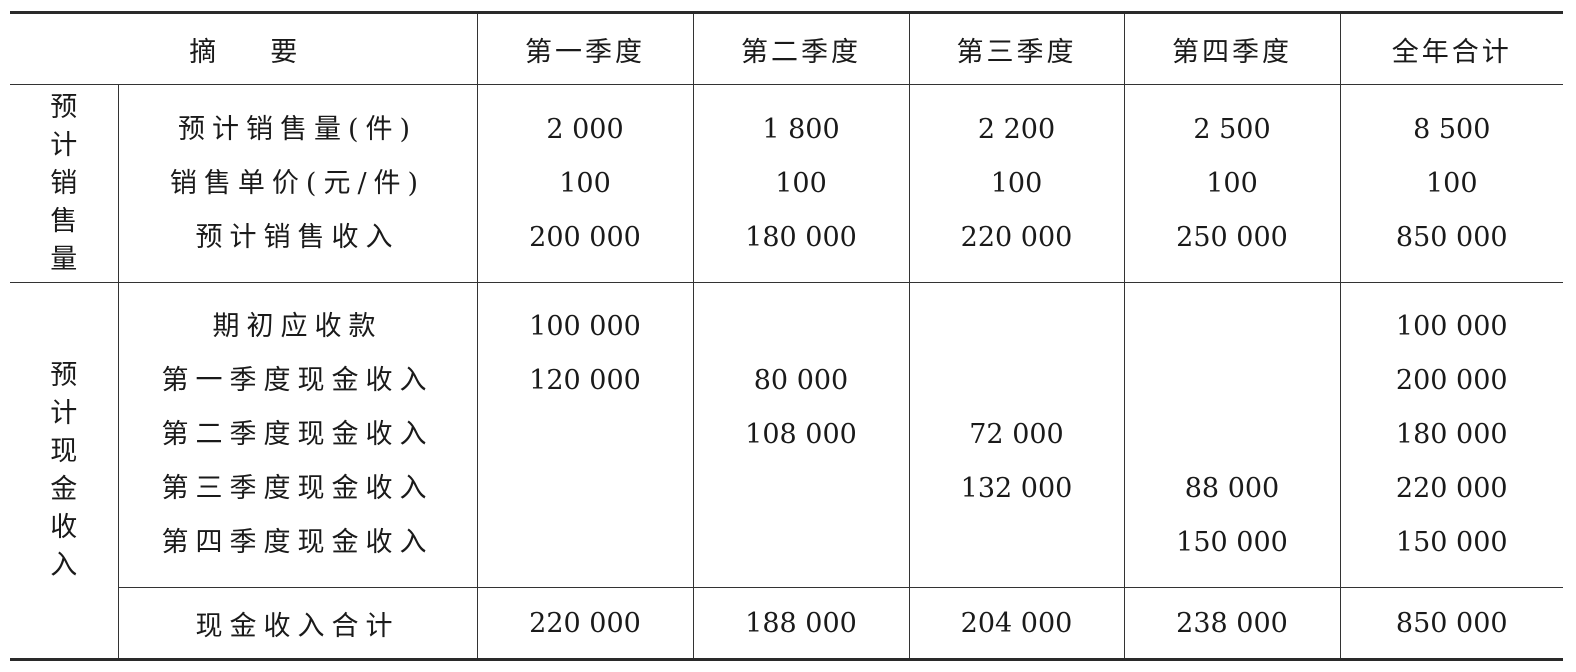 This screenshot has width=1576, height=672. Describe the element at coordinates (1016, 623) in the screenshot. I see `total-value: 204 000` at that location.